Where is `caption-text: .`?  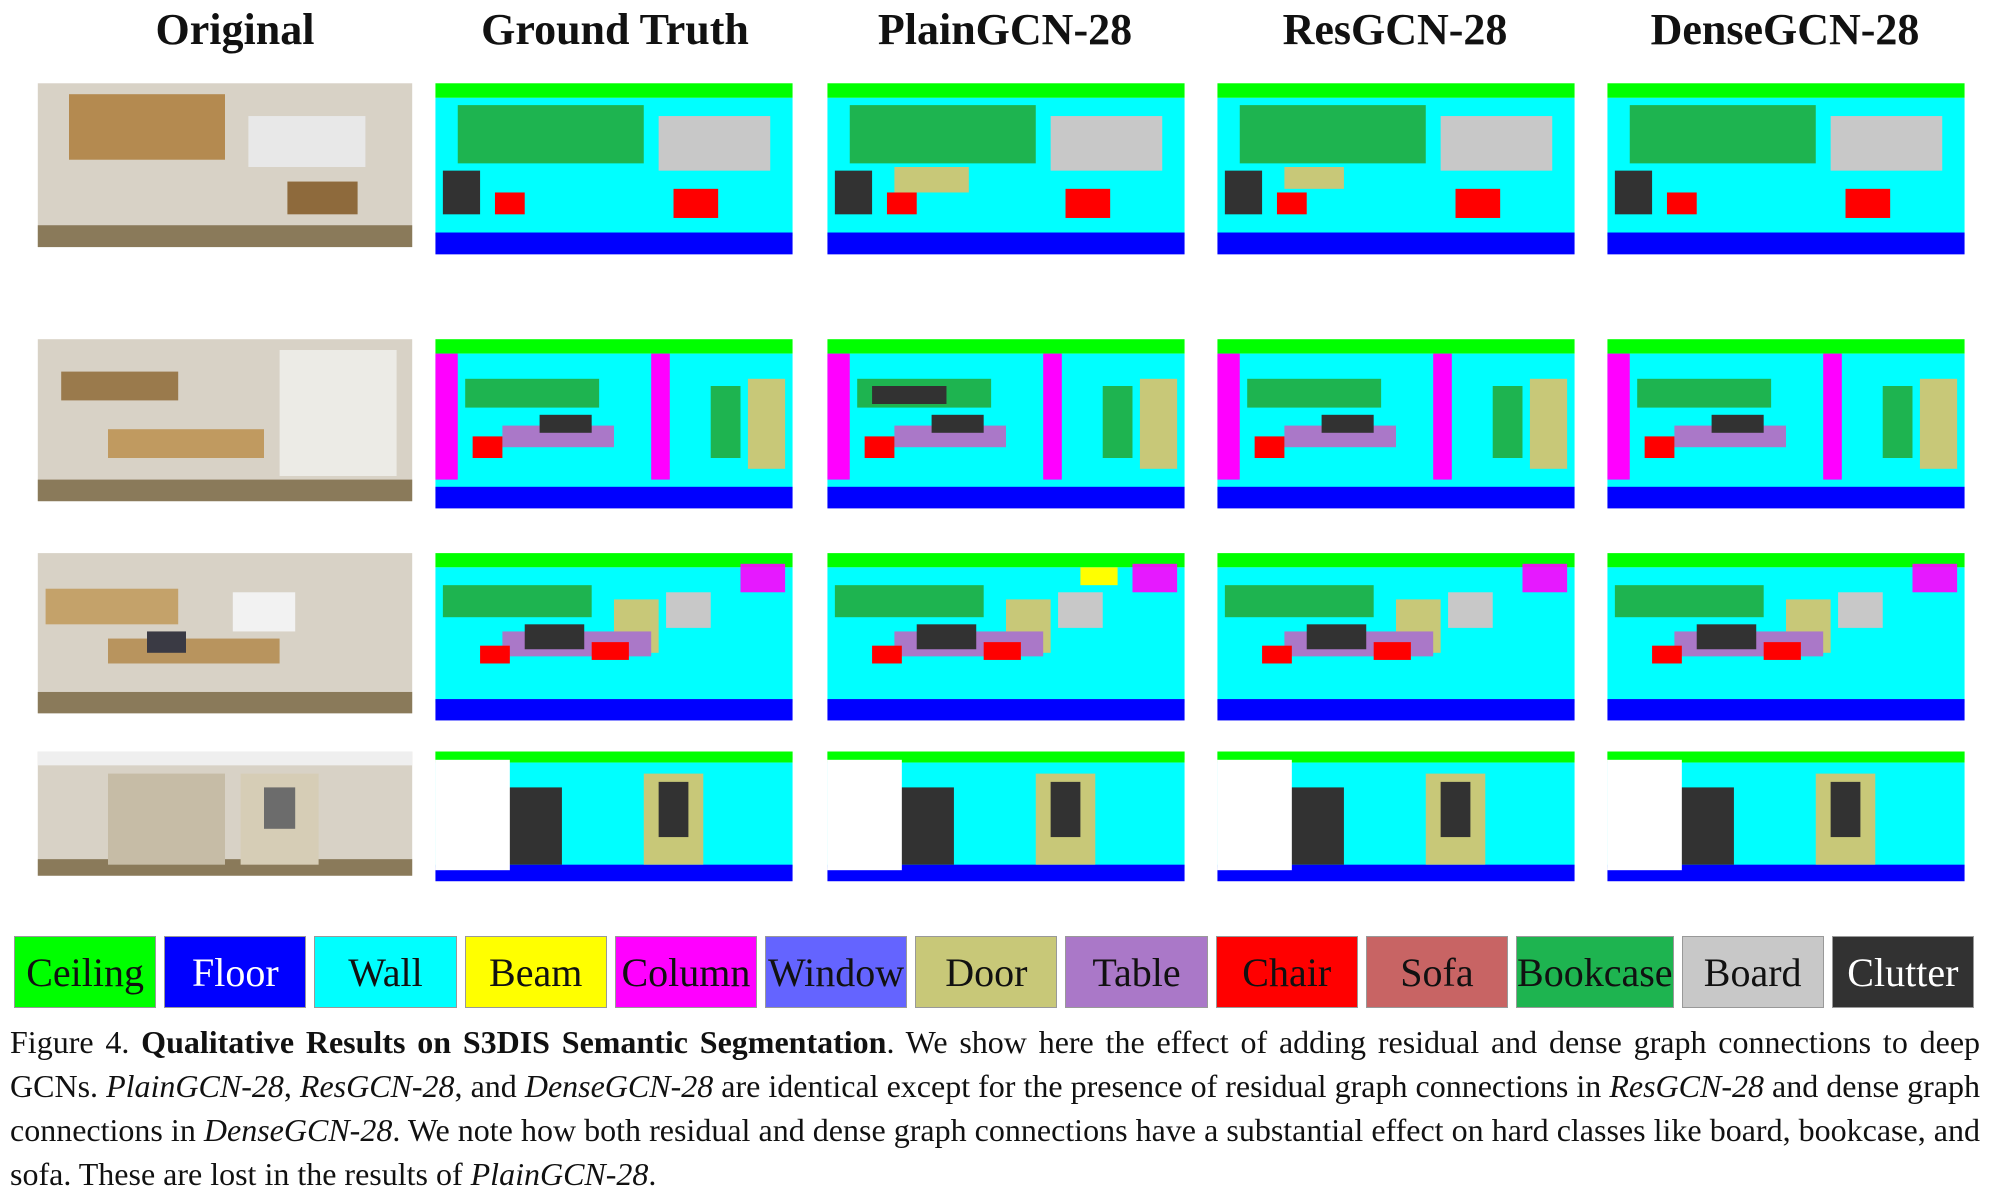
caption-text: . is located at coordinates (652, 1174).